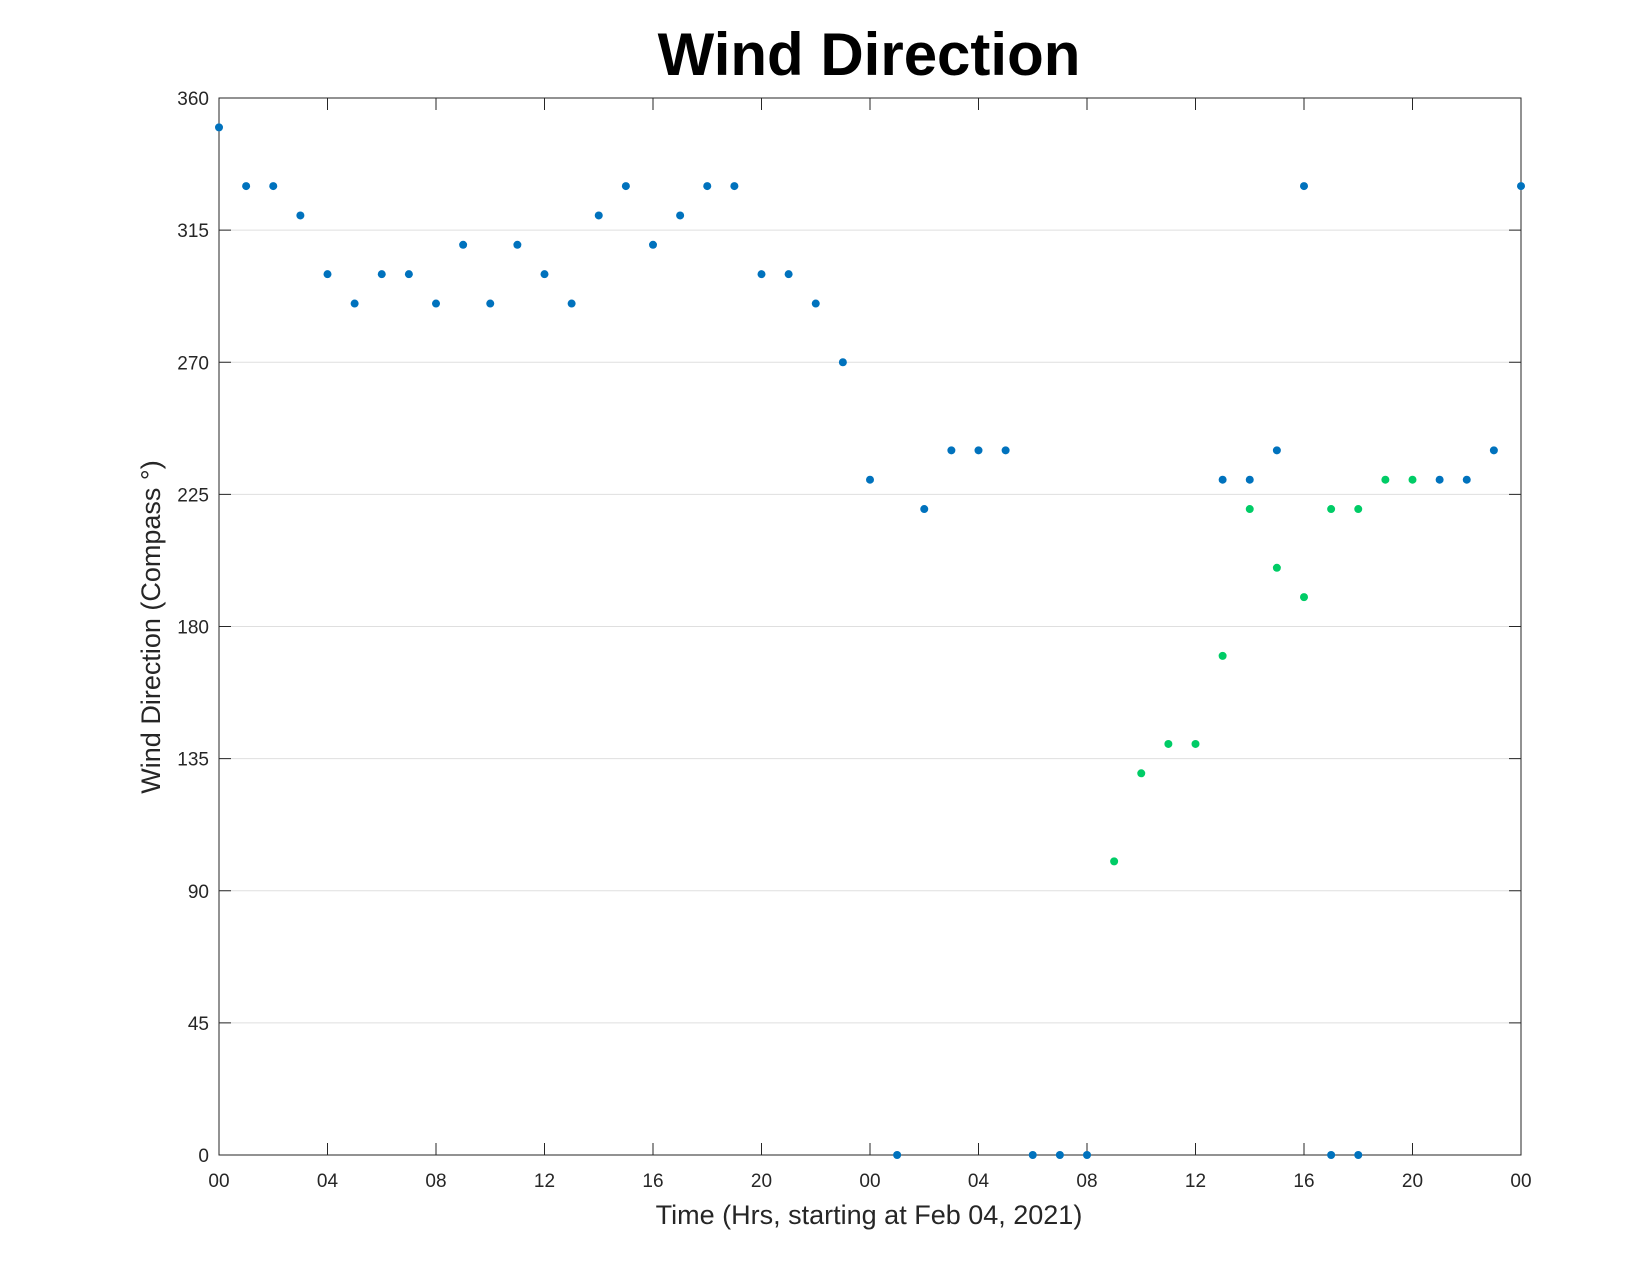 The width and height of the screenshot is (1650, 1275). Describe the element at coordinates (198, 892) in the screenshot. I see `y-tick-label: 90` at that location.